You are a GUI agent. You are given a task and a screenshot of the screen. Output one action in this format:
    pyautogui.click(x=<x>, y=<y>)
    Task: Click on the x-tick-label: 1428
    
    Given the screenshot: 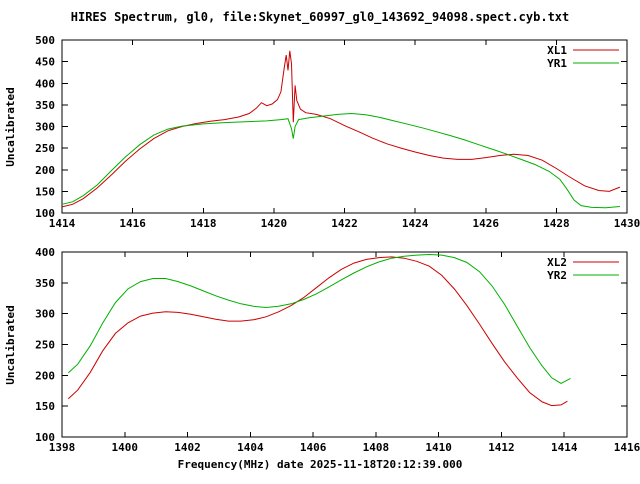 What is the action you would take?
    pyautogui.click(x=556, y=223)
    